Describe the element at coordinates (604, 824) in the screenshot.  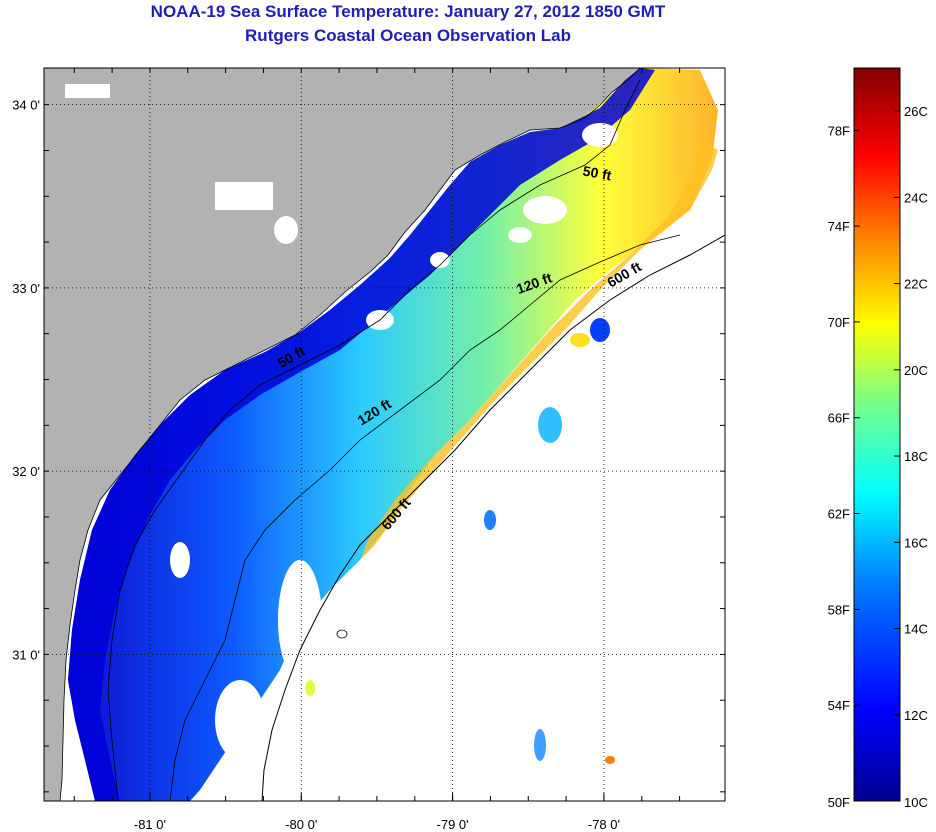
I see `lon-tick-label: -78 0'` at that location.